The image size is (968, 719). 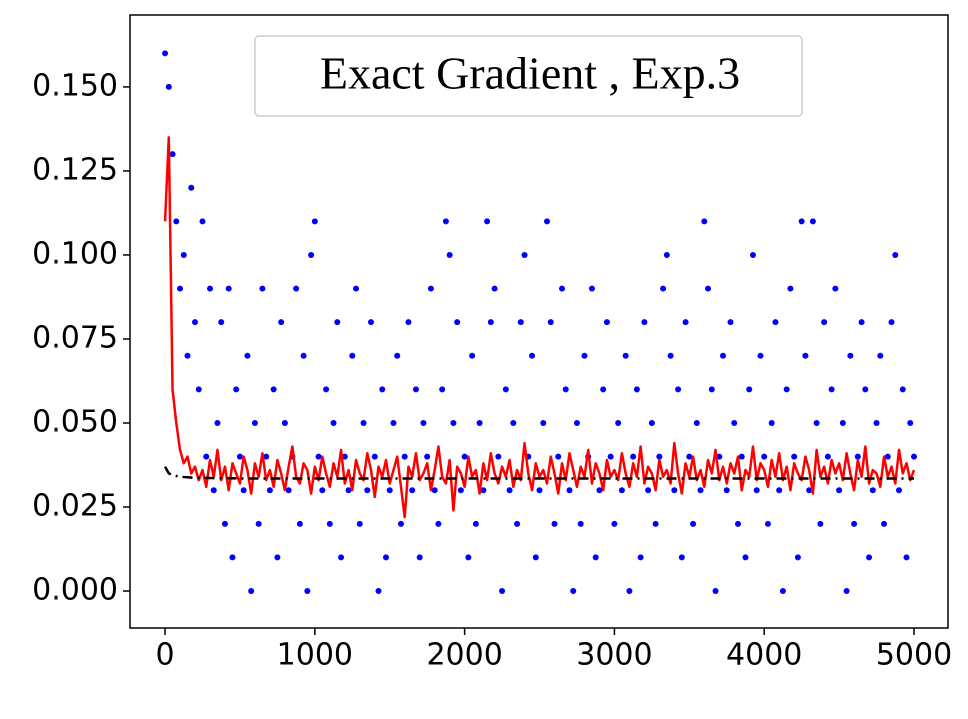 I want to click on y-tick-label: 0.125, so click(x=75, y=169).